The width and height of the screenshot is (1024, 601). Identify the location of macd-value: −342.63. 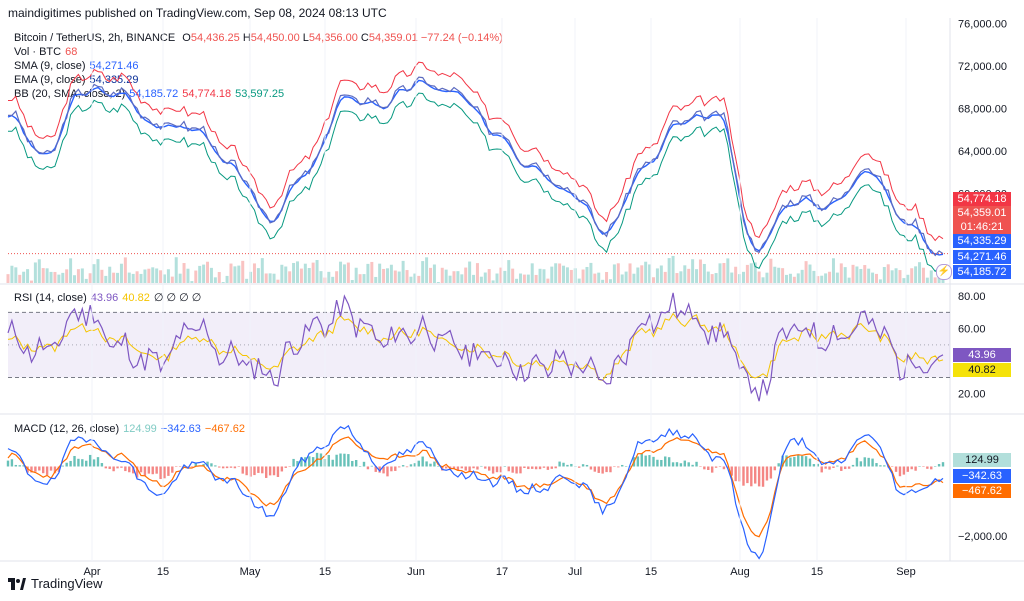
(180, 429).